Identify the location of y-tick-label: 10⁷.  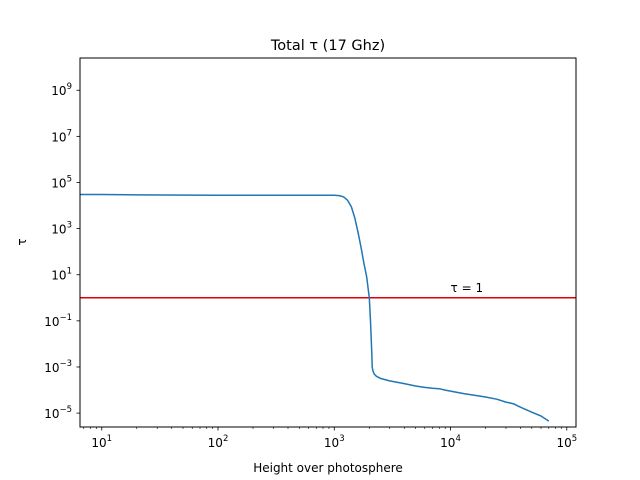
(61, 136).